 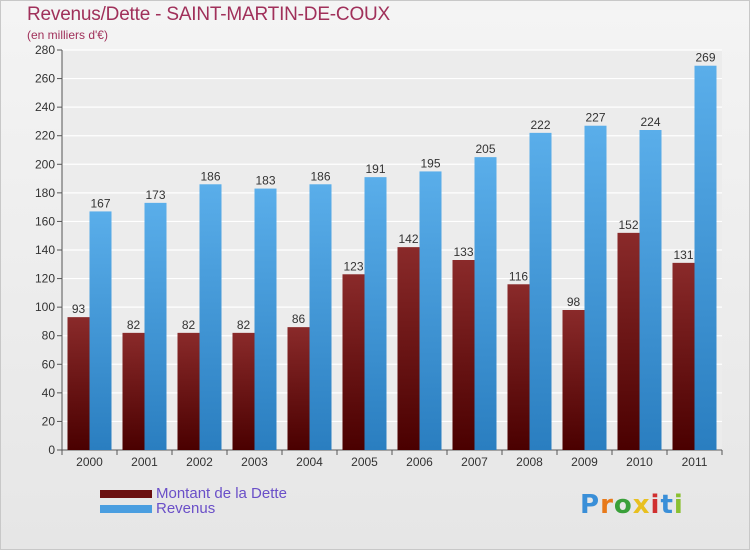 I want to click on y-tick-label: 120, so click(x=45, y=279).